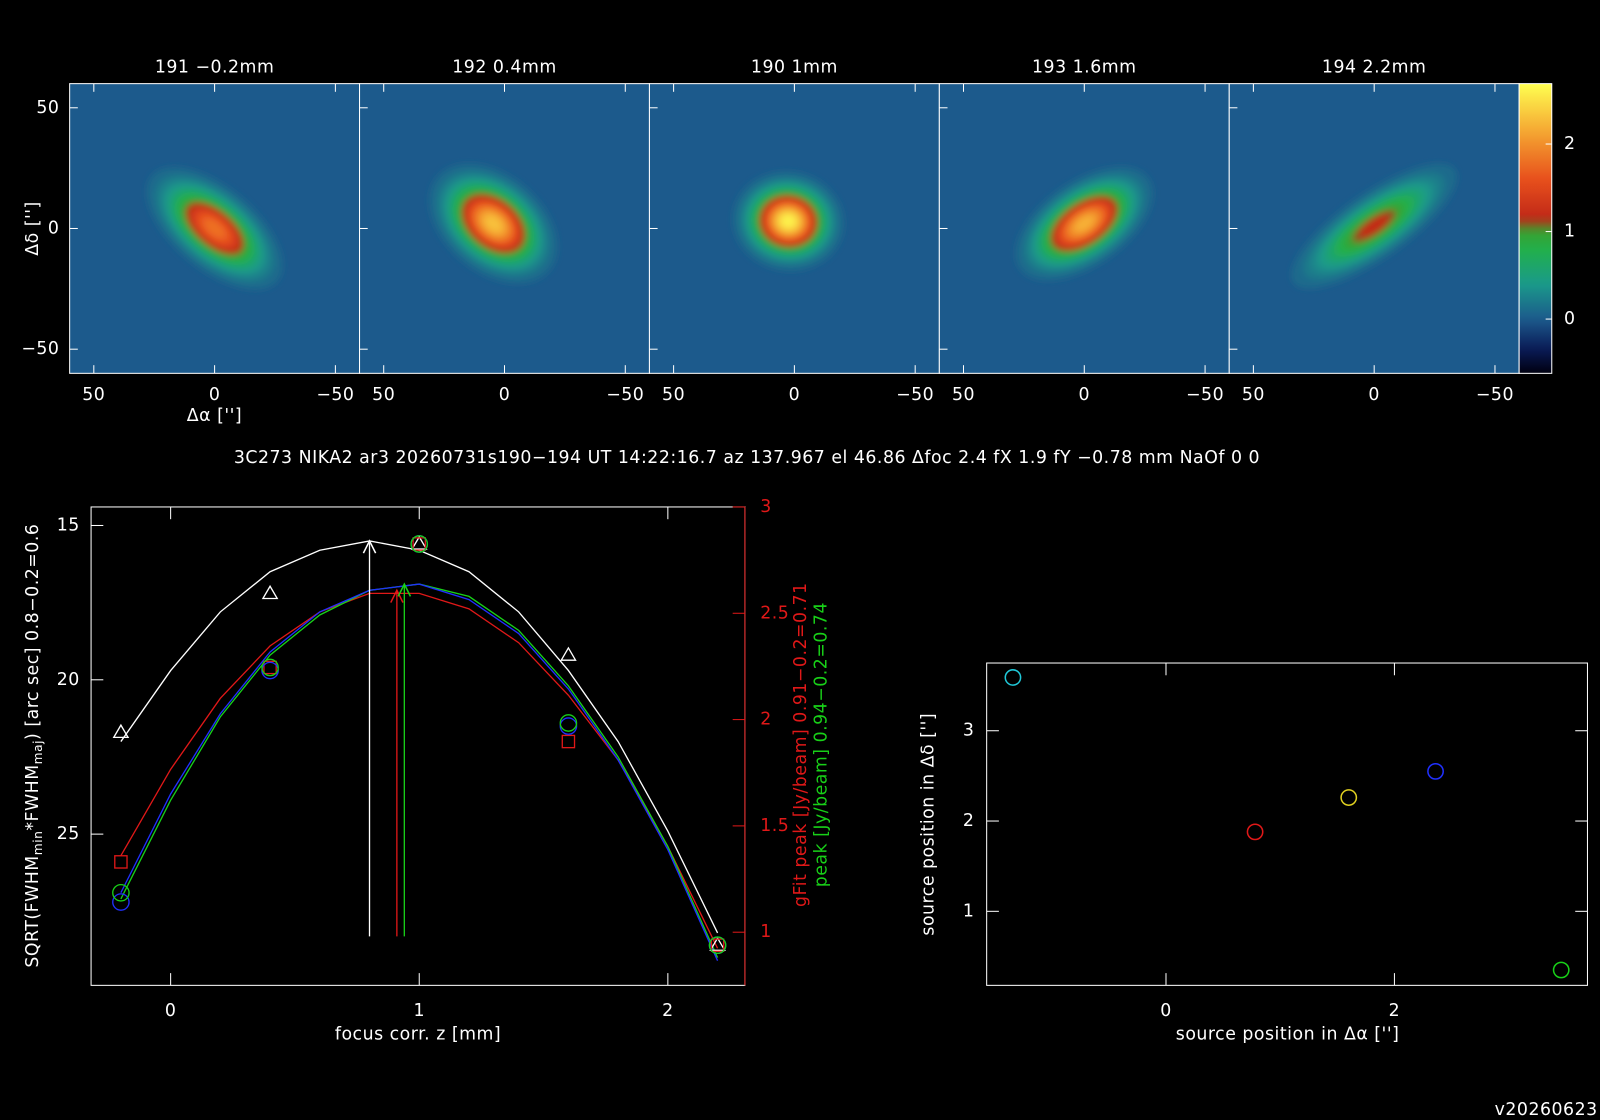 Image resolution: width=1600 pixels, height=1120 pixels. Describe the element at coordinates (1374, 67) in the screenshot. I see `panel-title: 194 2.2mm` at that location.